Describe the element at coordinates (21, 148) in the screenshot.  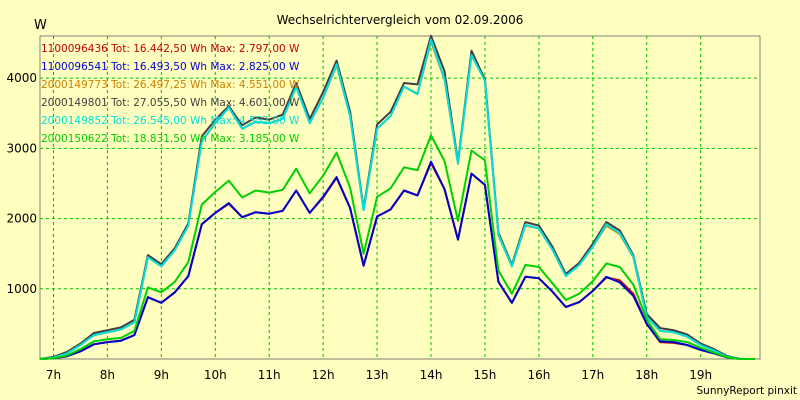
I see `y-tick-label: 3000` at that location.